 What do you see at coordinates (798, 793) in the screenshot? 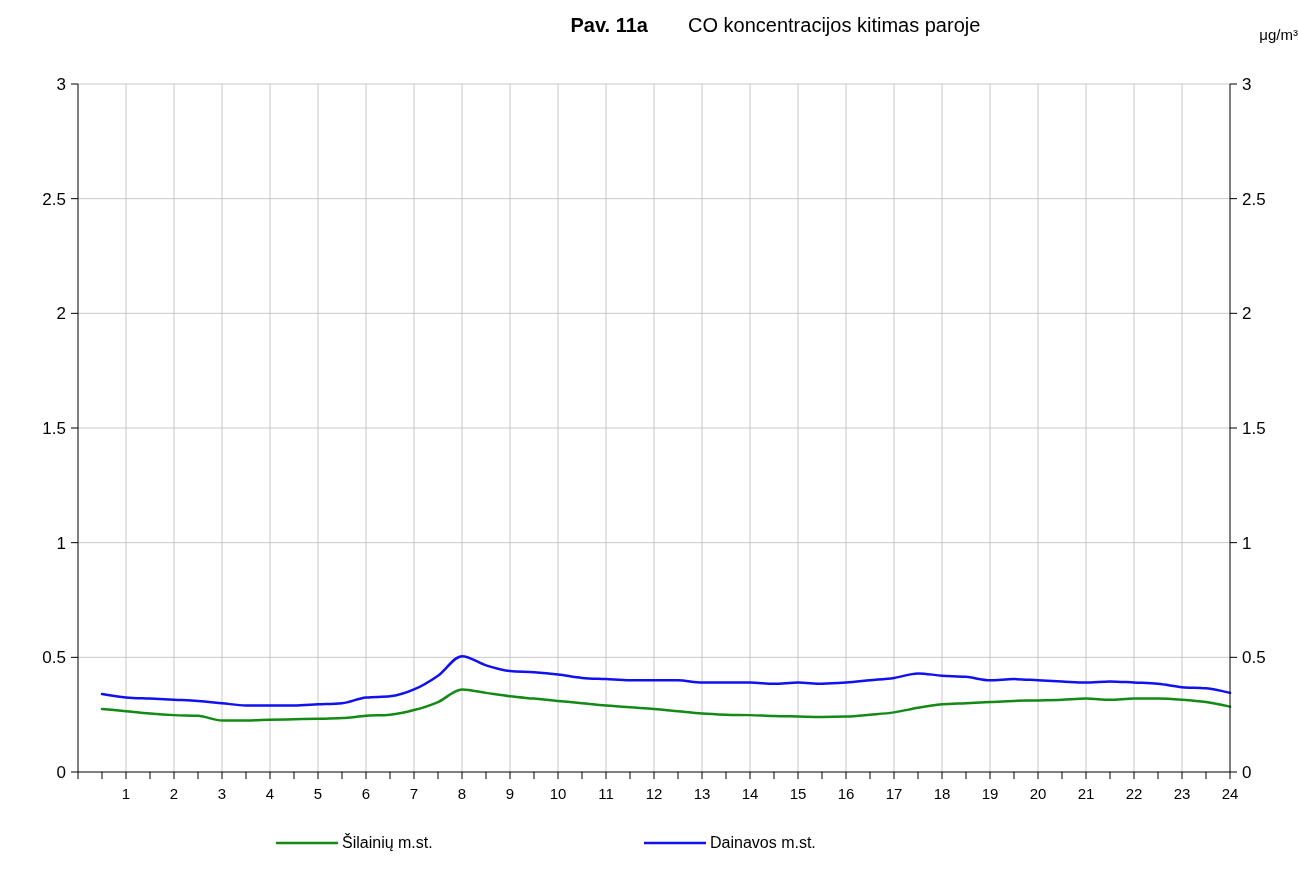
I see `x-tick-label: 15` at bounding box center [798, 793].